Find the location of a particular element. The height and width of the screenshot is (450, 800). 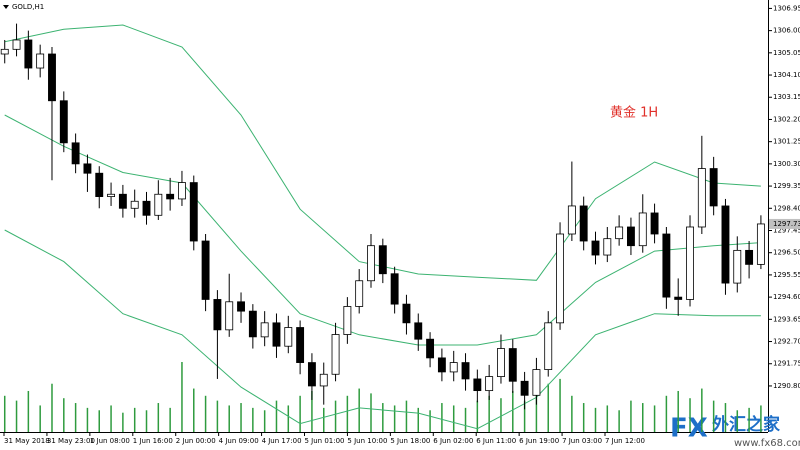

x-tick-label: 1 Jun 08:00 is located at coordinates (110, 441).